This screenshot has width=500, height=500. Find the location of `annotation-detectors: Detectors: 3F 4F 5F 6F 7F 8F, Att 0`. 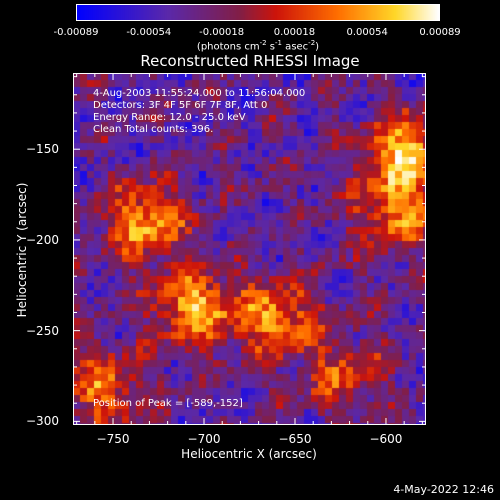

annotation-detectors: Detectors: 3F 4F 5F 6F 7F 8F, Att 0 is located at coordinates (180, 105).